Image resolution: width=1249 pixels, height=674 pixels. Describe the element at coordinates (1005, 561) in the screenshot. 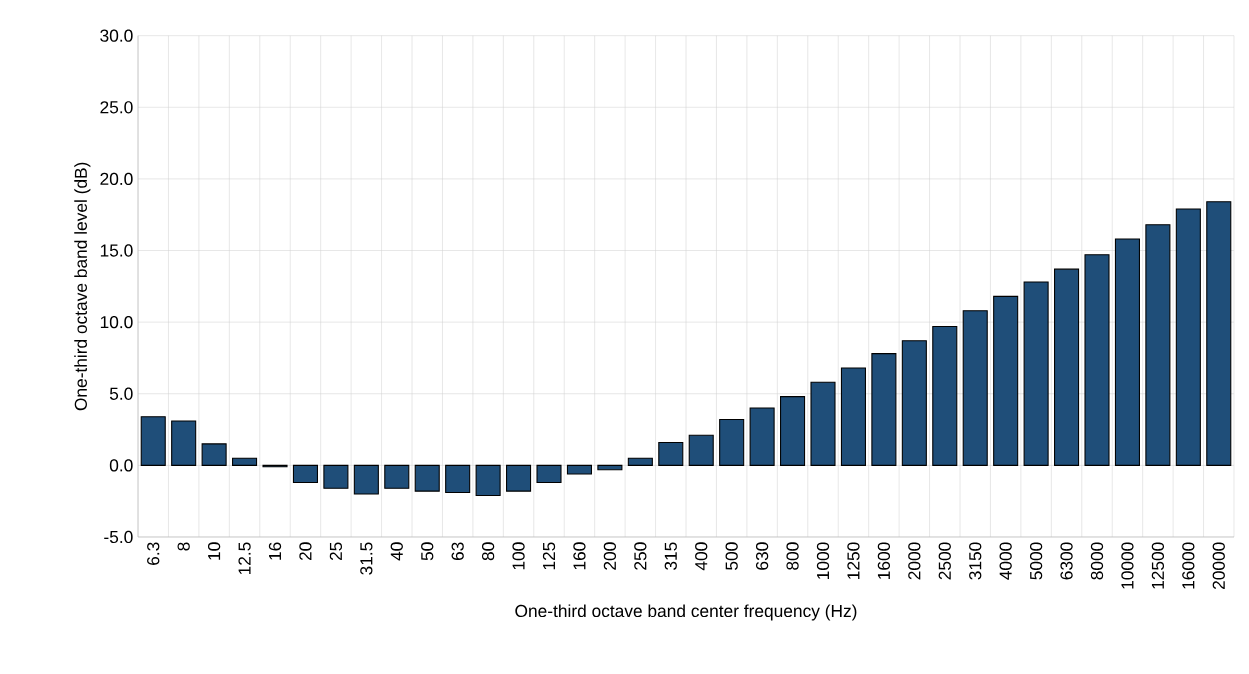

I see `x-tick-label: 4000` at that location.